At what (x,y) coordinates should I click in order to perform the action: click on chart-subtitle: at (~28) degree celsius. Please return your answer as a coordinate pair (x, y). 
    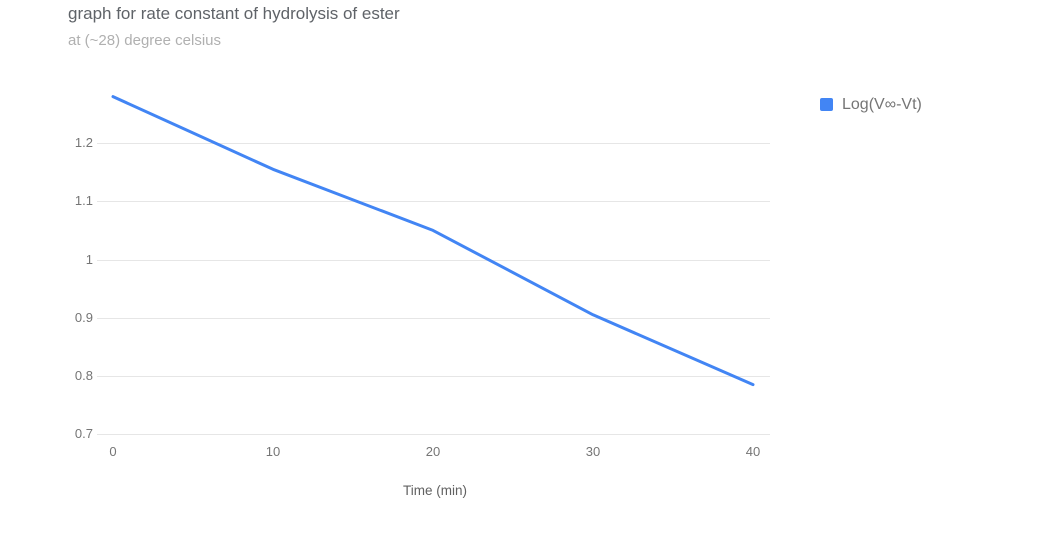
    Looking at the image, I should click on (145, 40).